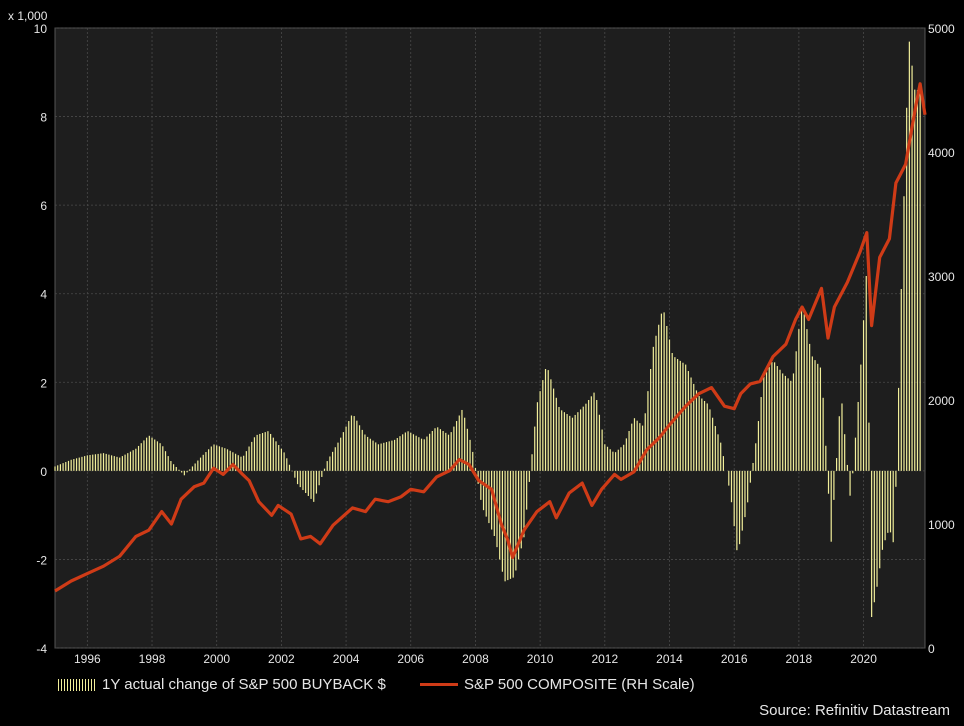 The width and height of the screenshot is (964, 726). Describe the element at coordinates (41, 649) in the screenshot. I see `left-tick-label: -4` at that location.